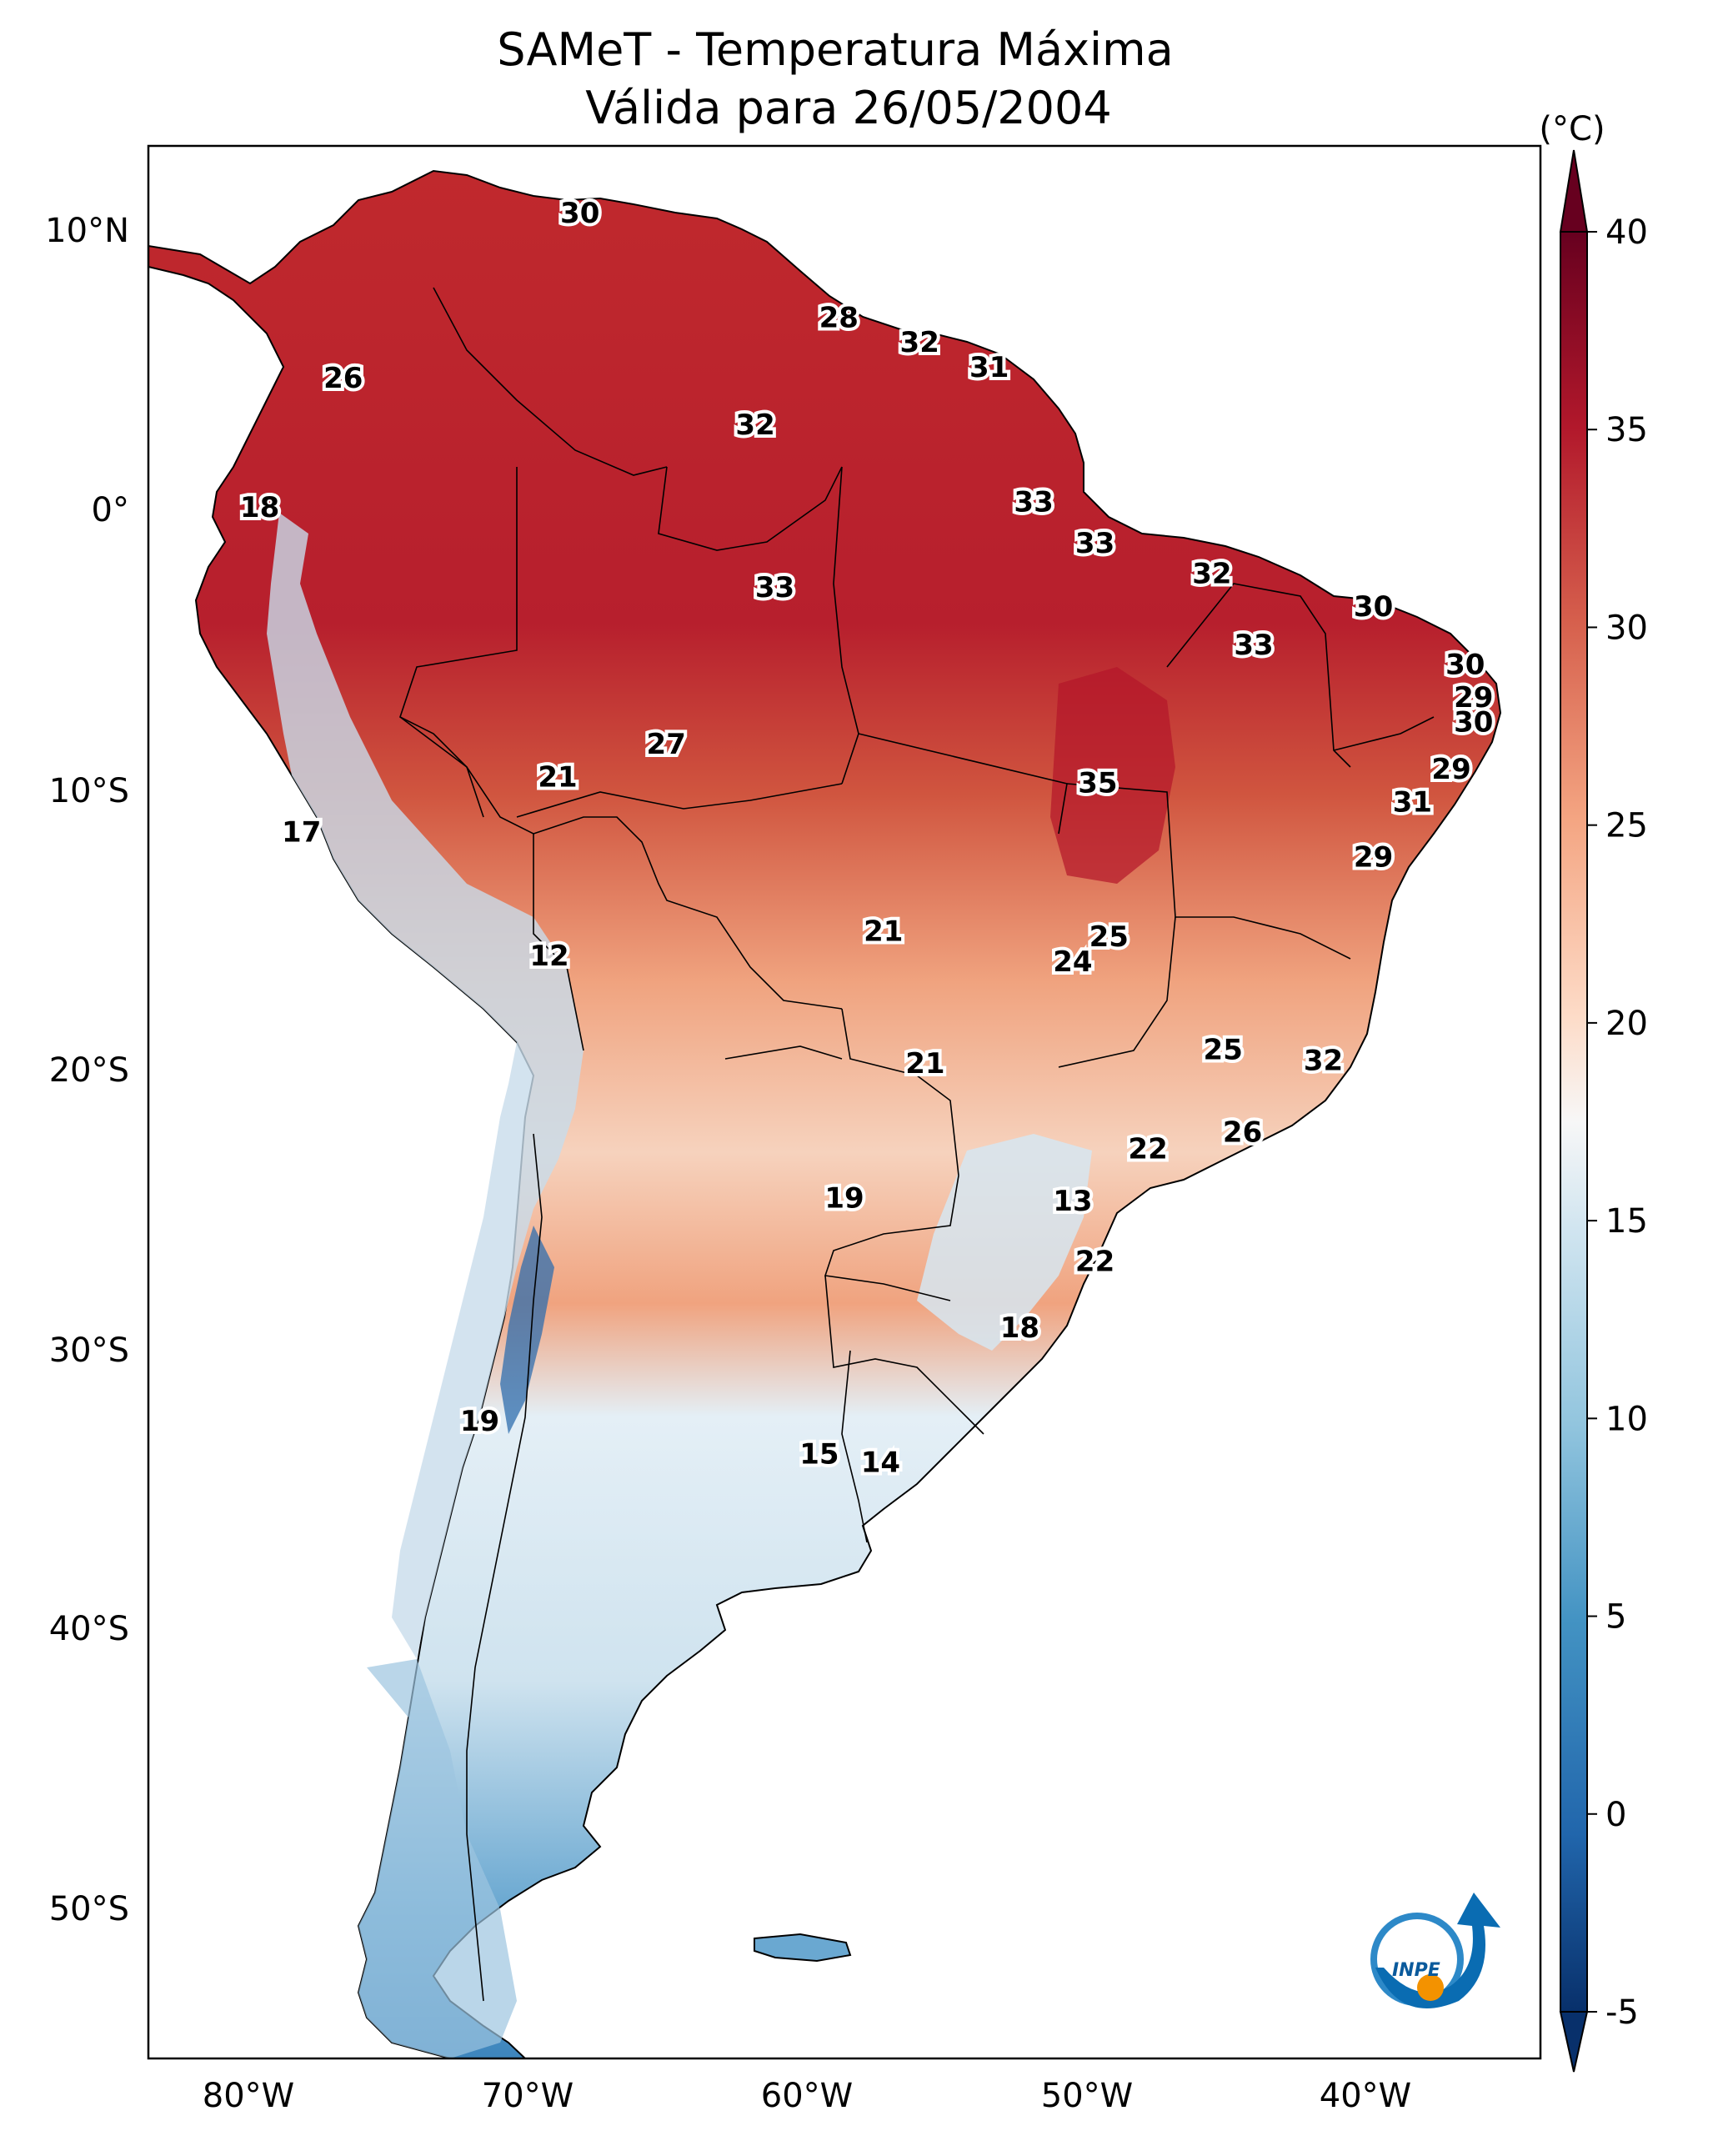 The image size is (1723, 2156). Describe the element at coordinates (1223, 1049) in the screenshot. I see `station-value-27: 25` at that location.